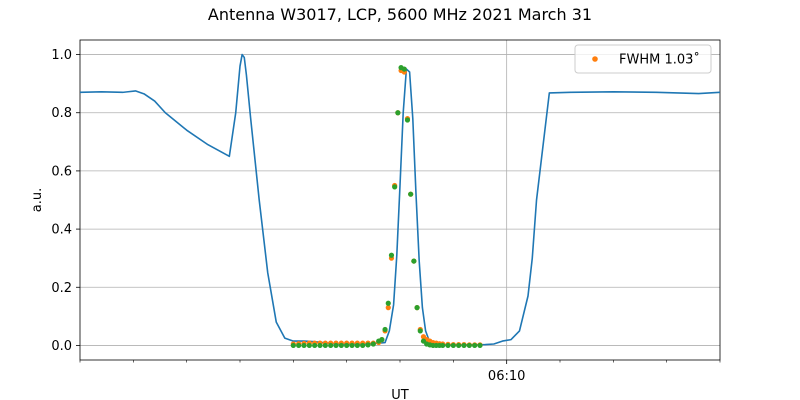 This screenshot has width=800, height=400. I want to click on legend: FWHM 1.03˚, so click(643, 59).